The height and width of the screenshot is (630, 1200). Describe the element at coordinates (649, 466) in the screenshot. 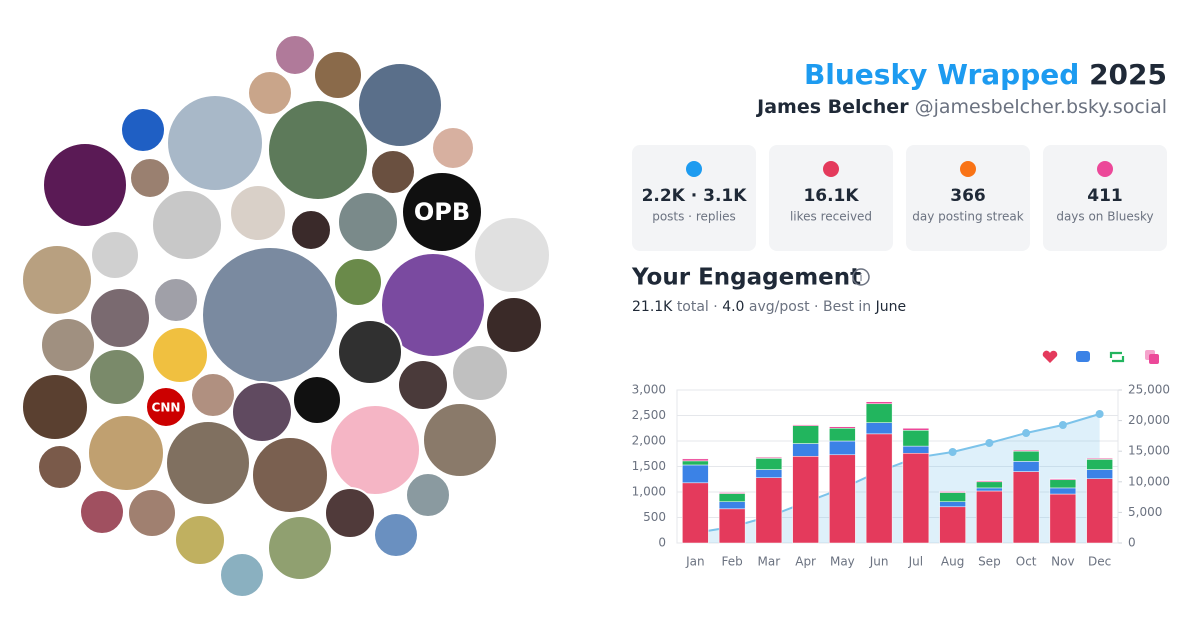

I see `y-tick-label: 1,500` at that location.